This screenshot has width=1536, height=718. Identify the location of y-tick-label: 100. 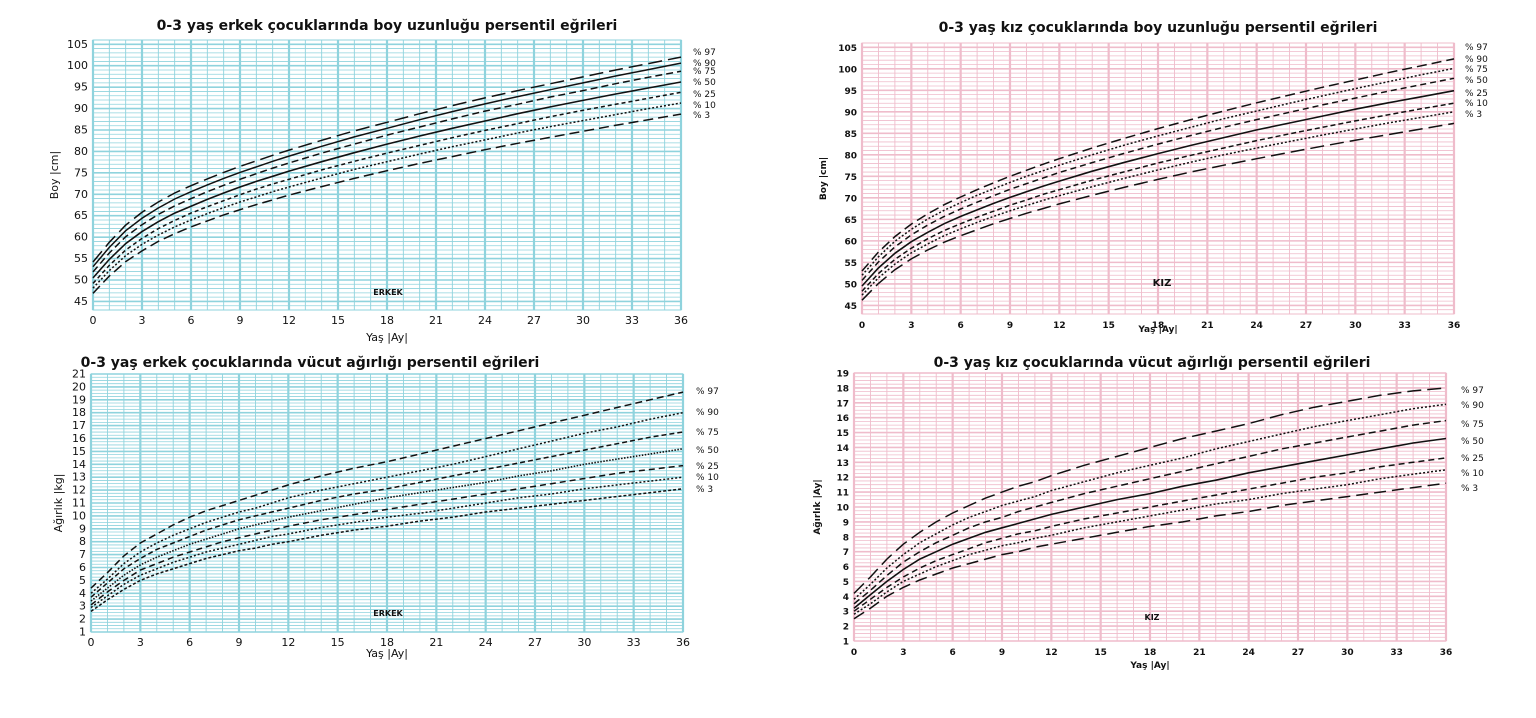
(847, 70).